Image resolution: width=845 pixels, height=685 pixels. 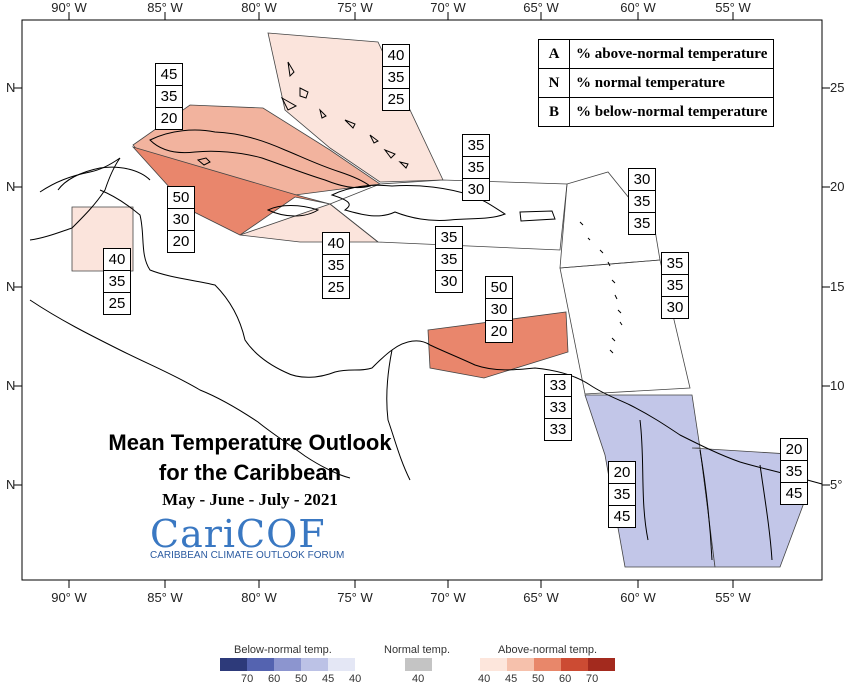 What do you see at coordinates (417, 650) in the screenshot?
I see `scale-title-normal: Normal temp.` at bounding box center [417, 650].